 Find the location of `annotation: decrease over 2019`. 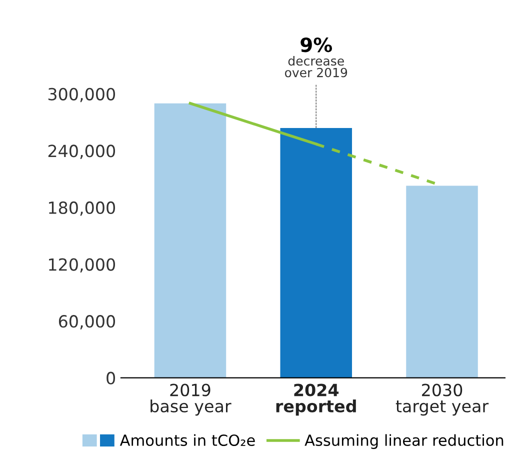

annotation: decrease over 2019 is located at coordinates (316, 67).